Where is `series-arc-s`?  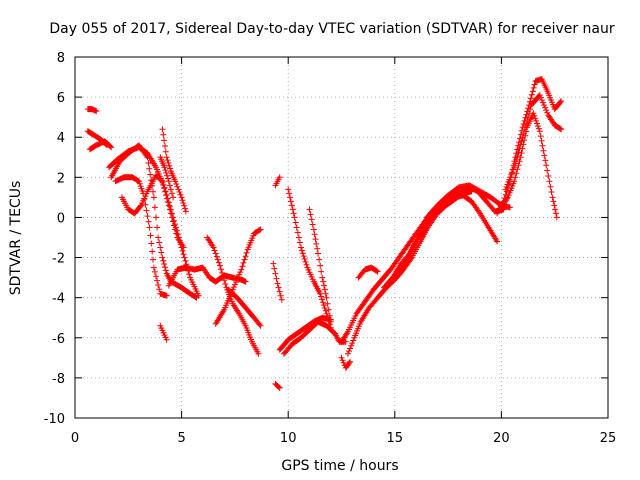
series-arc-s is located at coordinates (309, 337).